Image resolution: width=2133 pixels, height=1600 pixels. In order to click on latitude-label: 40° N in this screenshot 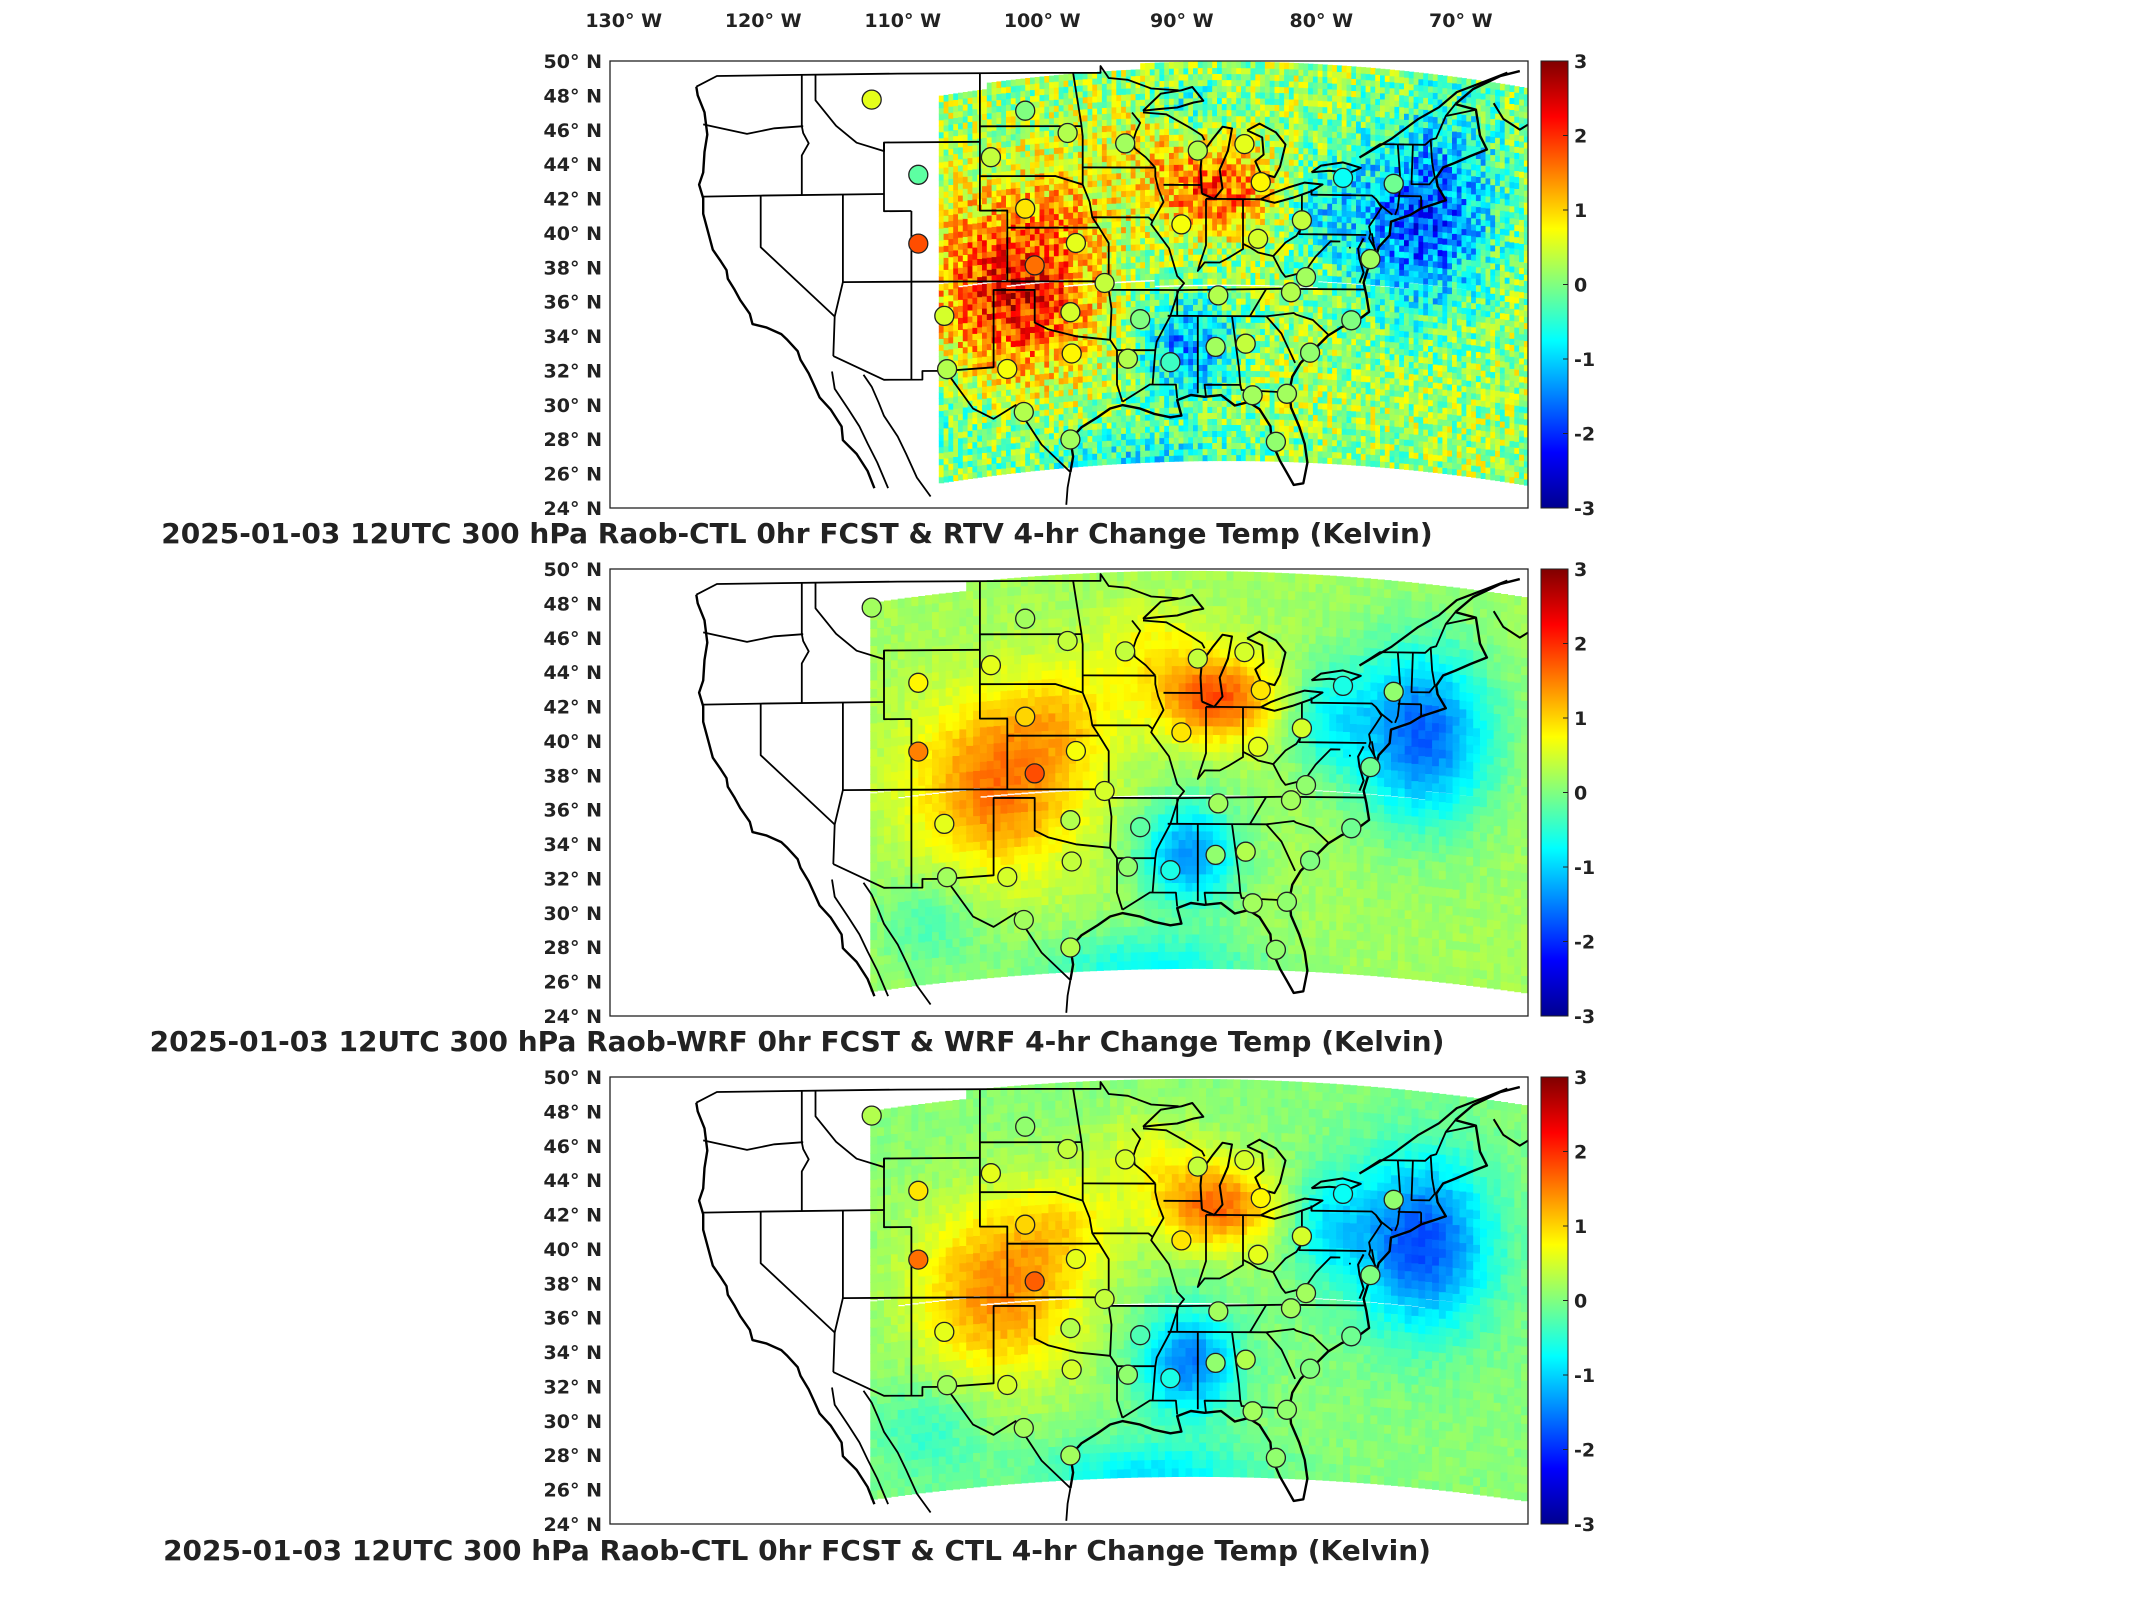, I will do `click(573, 742)`.